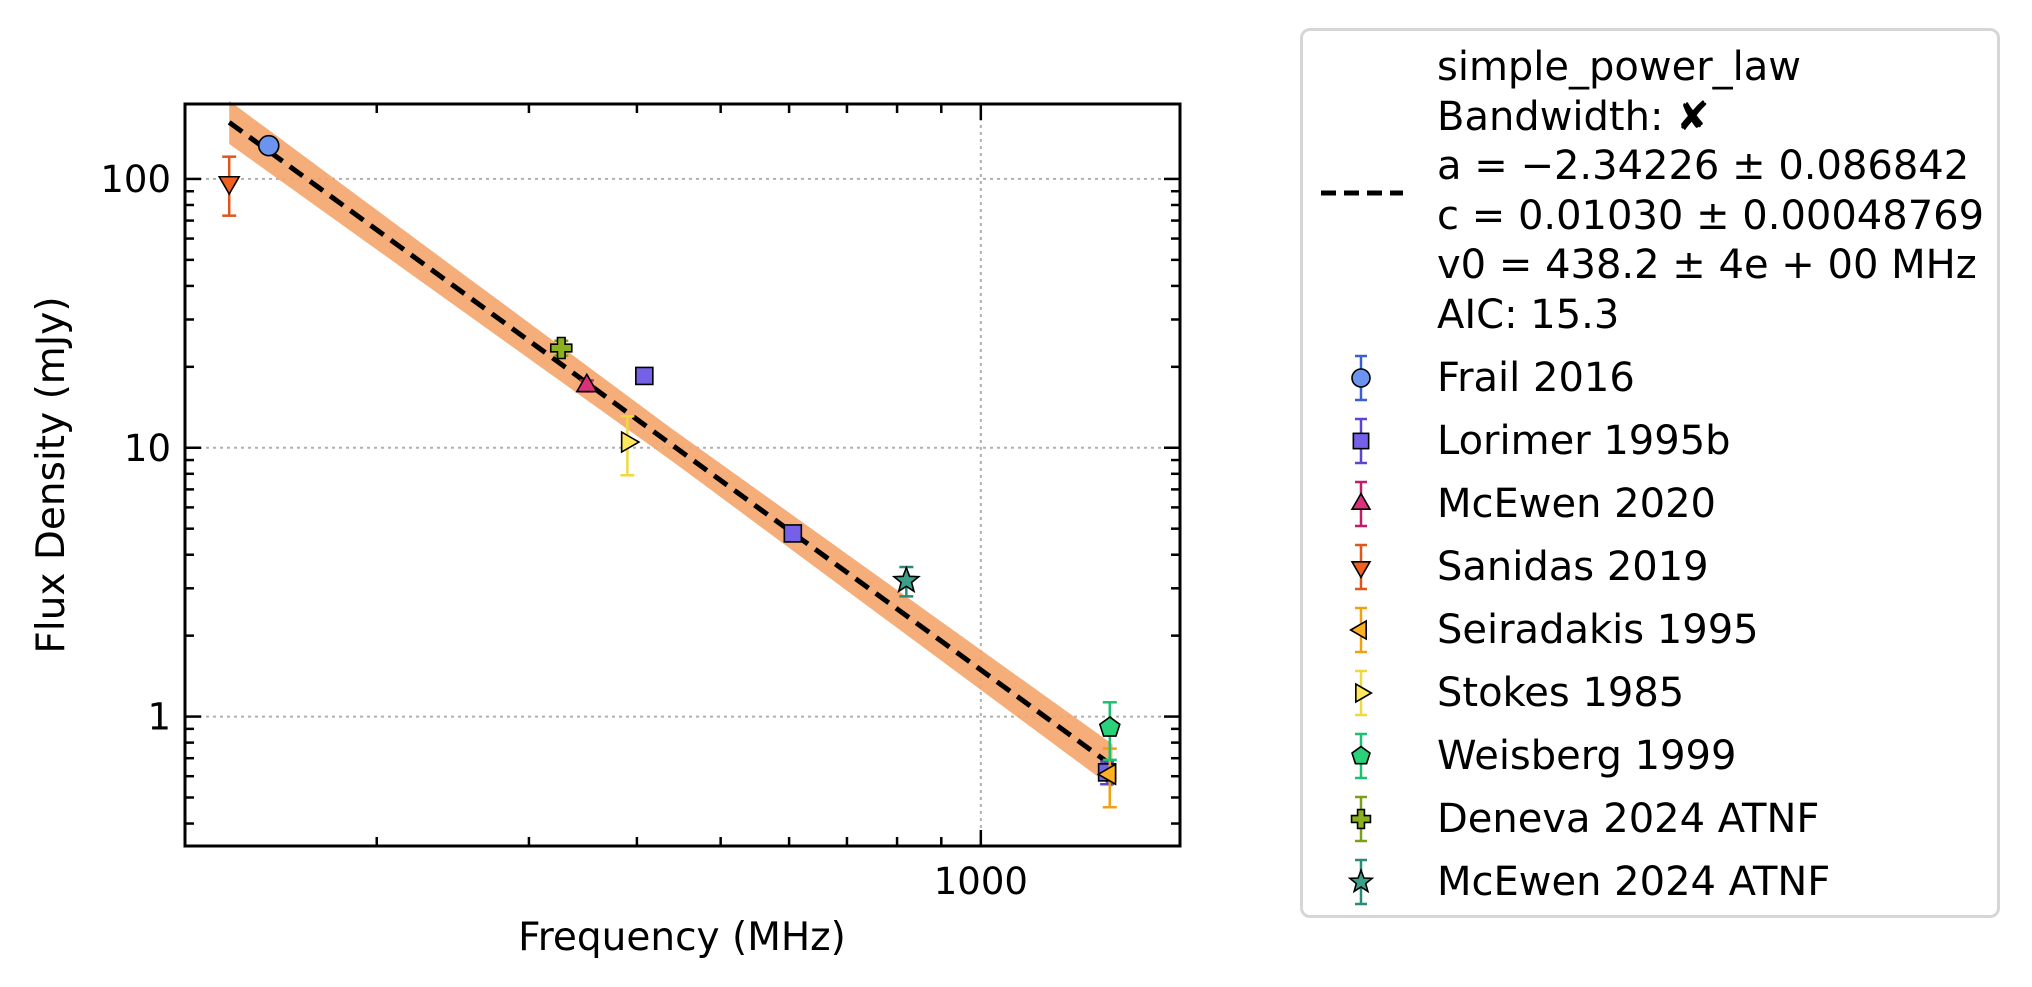 The width and height of the screenshot is (2032, 987). I want to click on x-tick-label: 1000, so click(981, 881).